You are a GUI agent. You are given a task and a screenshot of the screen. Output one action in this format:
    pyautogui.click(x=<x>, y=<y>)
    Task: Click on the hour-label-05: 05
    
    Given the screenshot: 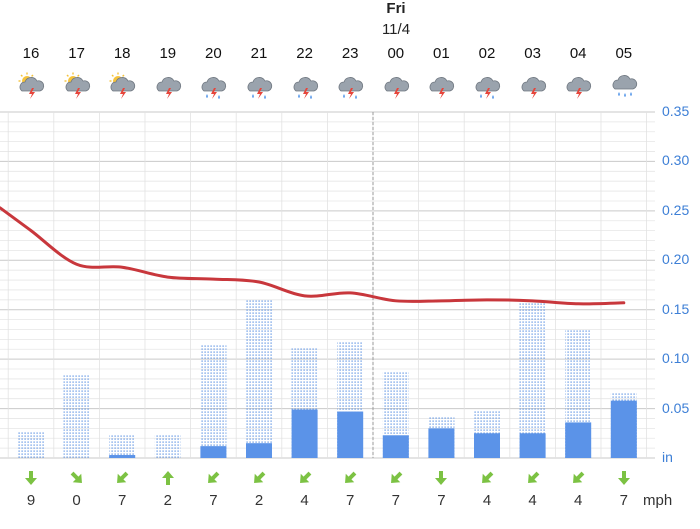 What is the action you would take?
    pyautogui.click(x=624, y=53)
    